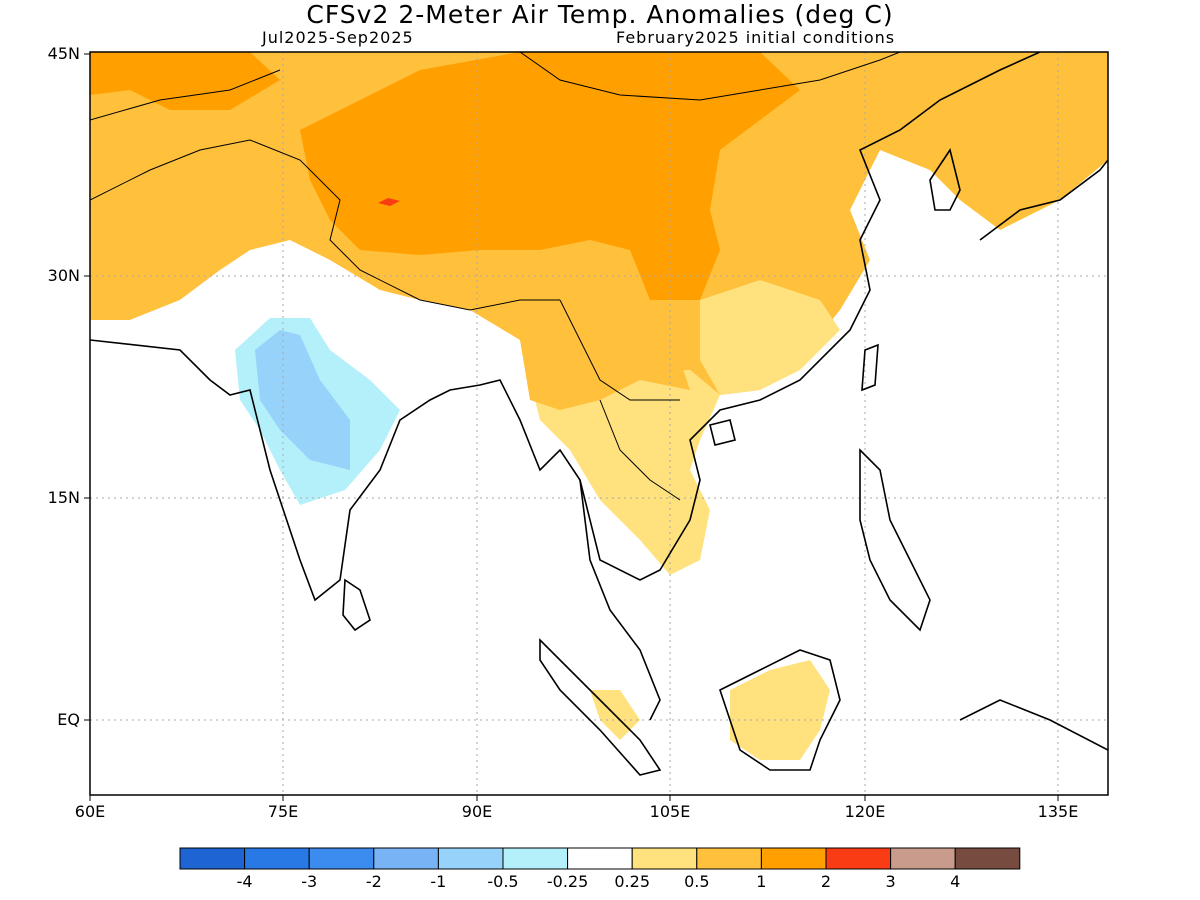 Image resolution: width=1200 pixels, height=900 pixels. I want to click on coastline-hainan, so click(722, 432).